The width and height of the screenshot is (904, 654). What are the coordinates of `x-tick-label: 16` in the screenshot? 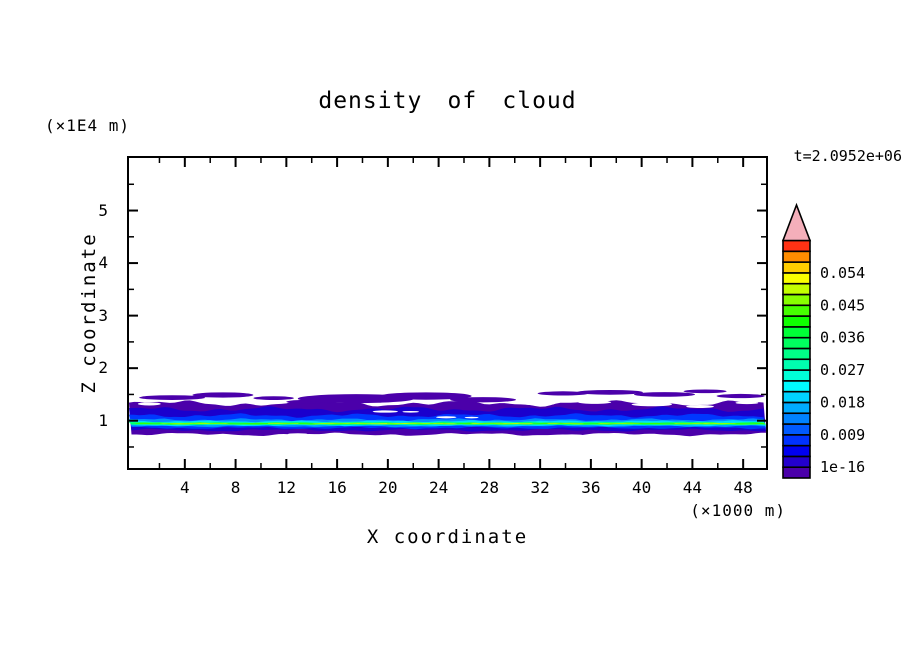 It's located at (337, 487).